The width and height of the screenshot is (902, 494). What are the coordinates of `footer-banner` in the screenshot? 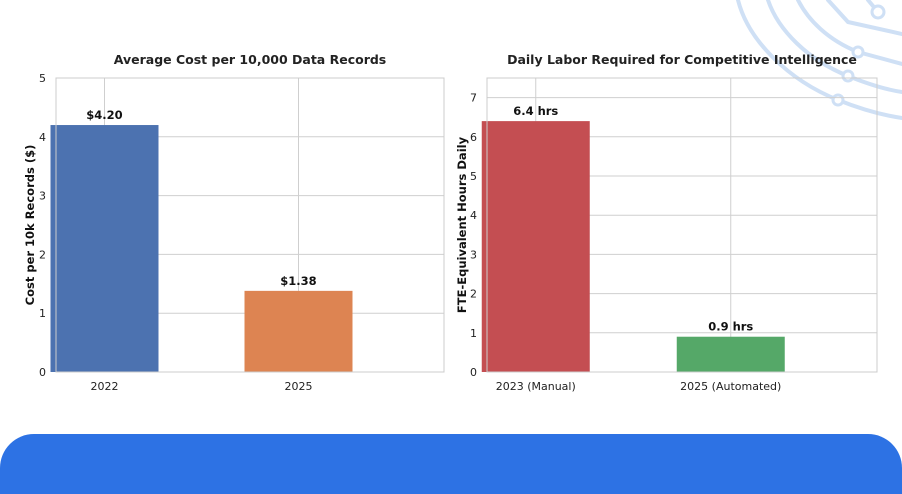 It's located at (451, 464).